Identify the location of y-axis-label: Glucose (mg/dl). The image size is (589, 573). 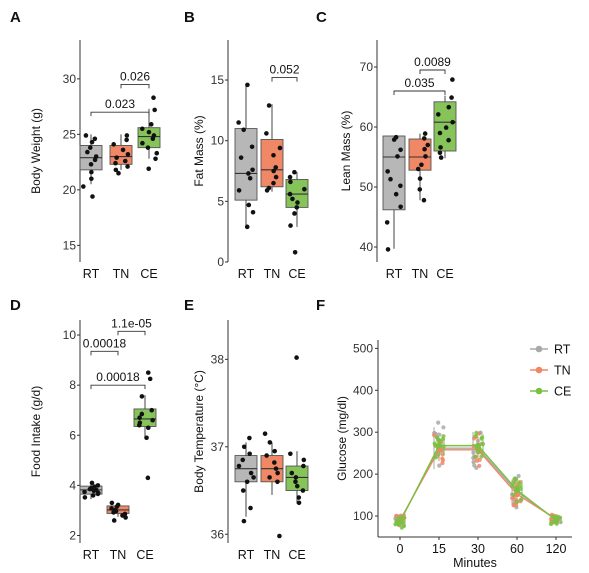
(342, 438).